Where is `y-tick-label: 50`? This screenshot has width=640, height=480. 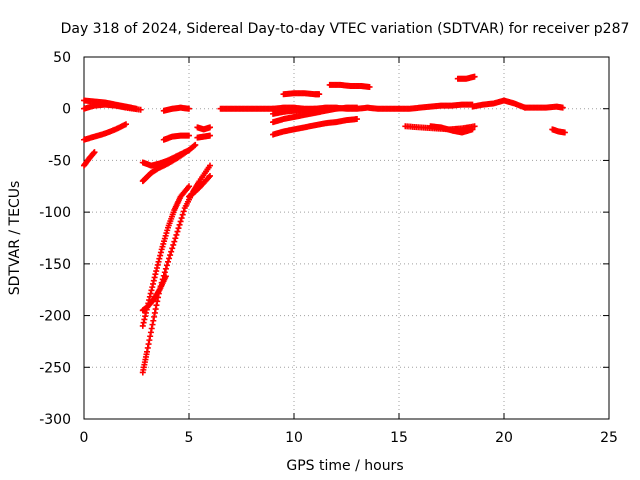
y-tick-label: 50 is located at coordinates (62, 58).